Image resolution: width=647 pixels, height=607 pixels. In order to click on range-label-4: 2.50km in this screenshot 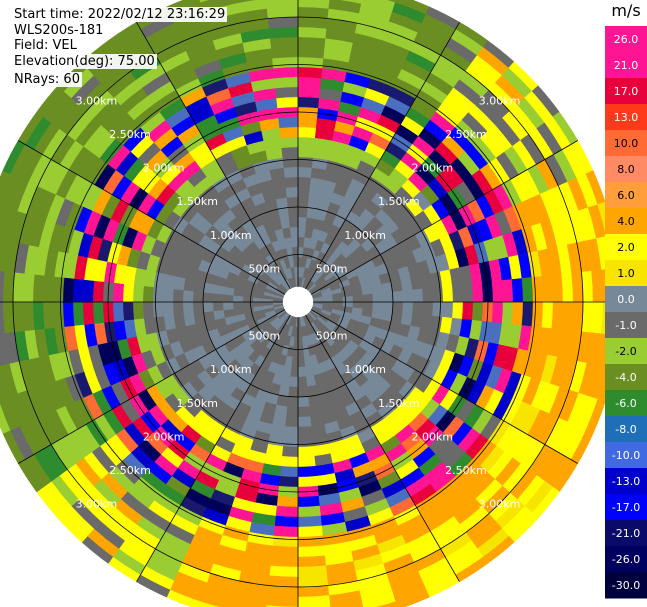, I will do `click(466, 134)`.